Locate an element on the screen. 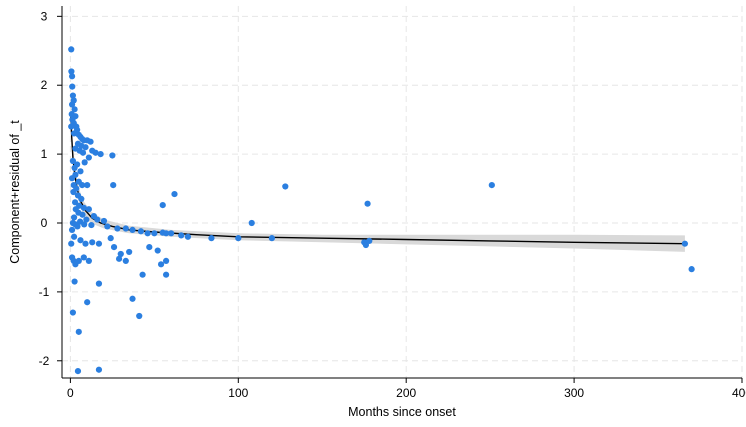  y-tick-label: 2 is located at coordinates (44, 85).